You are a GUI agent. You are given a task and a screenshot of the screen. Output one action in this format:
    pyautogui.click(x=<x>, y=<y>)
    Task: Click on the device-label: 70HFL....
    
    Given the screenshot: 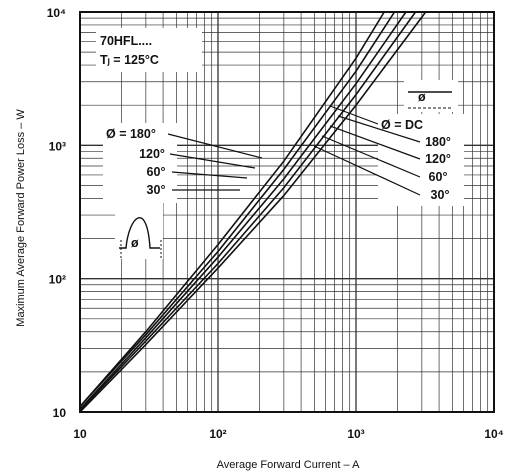 What is the action you would take?
    pyautogui.click(x=126, y=41)
    